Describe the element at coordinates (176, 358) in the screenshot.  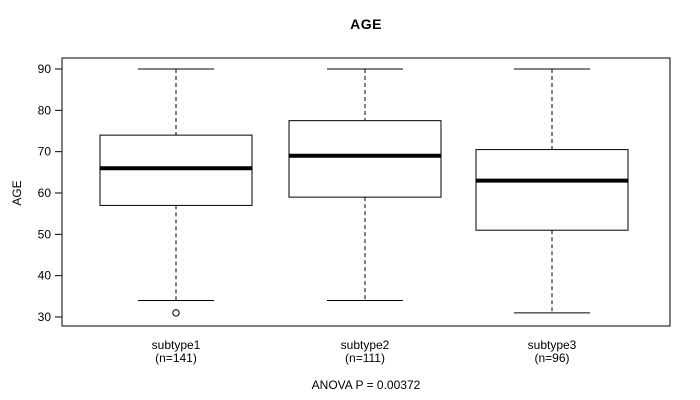
I see `x-category-count: (n=141)` at that location.